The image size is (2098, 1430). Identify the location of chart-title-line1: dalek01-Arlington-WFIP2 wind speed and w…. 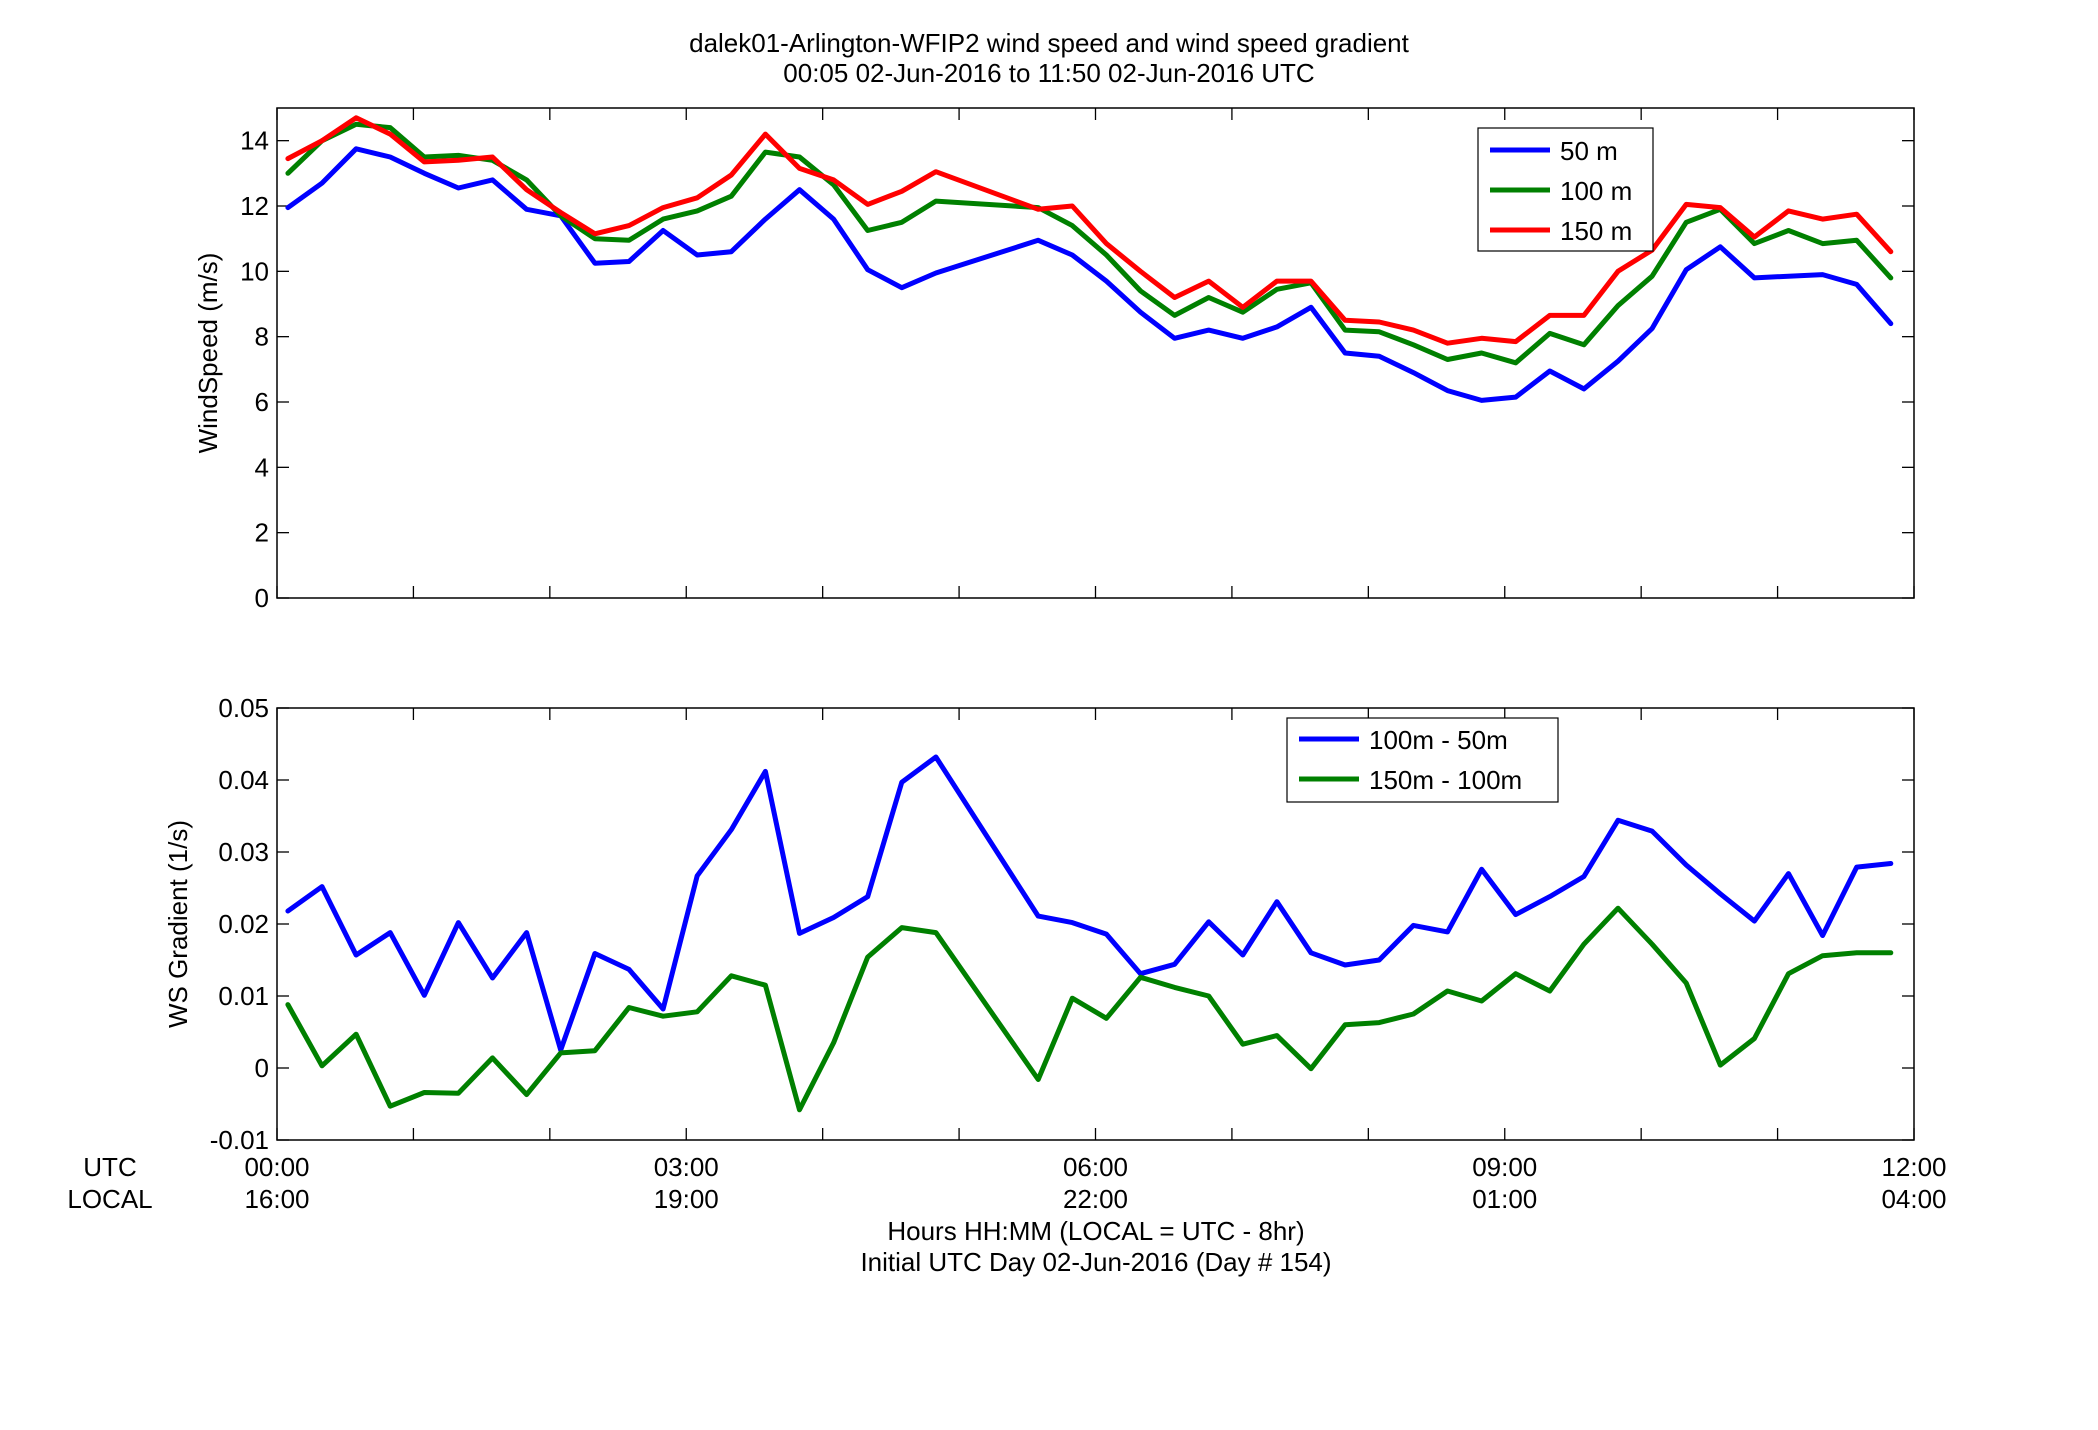
(1049, 43).